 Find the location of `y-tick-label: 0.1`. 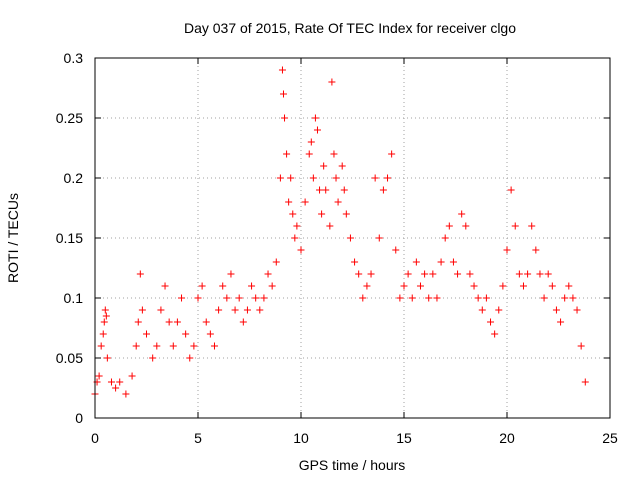

y-tick-label: 0.1 is located at coordinates (74, 298).